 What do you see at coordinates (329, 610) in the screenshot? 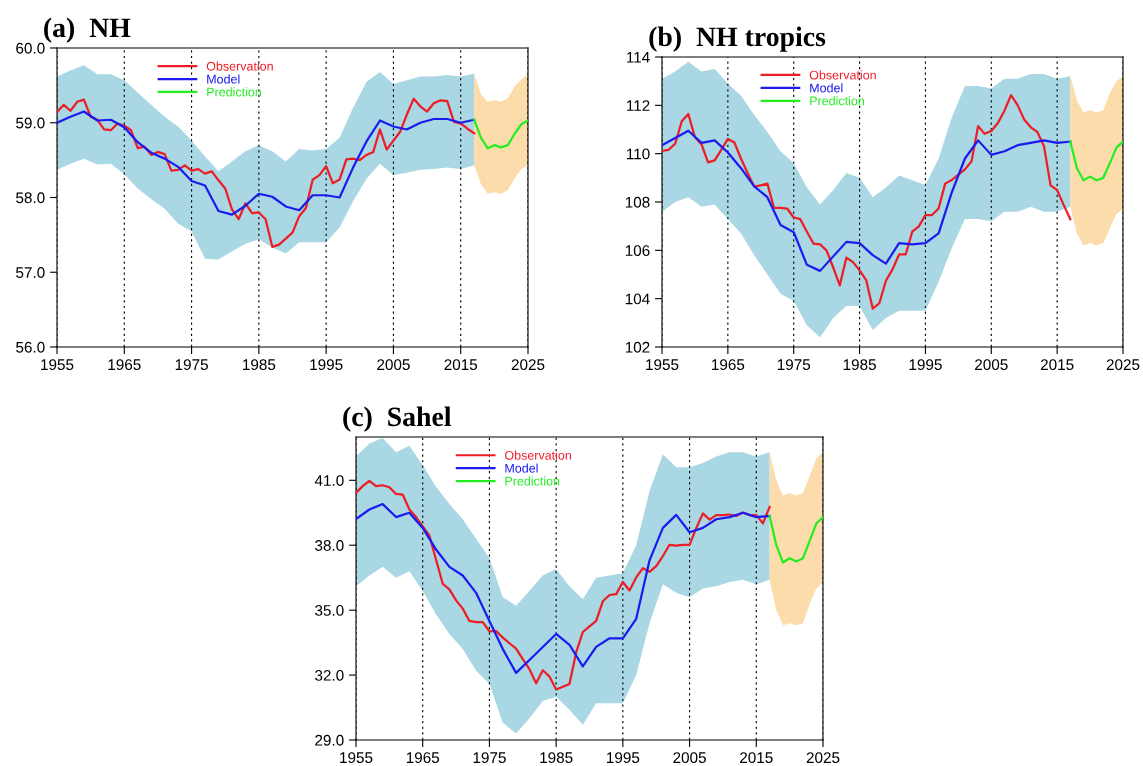
I see `y-tick-label: 35.0` at bounding box center [329, 610].